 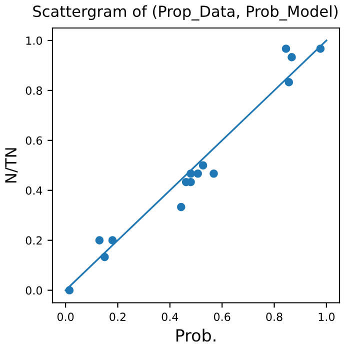 I want to click on y-tick-label: 0.2, so click(x=34, y=240).